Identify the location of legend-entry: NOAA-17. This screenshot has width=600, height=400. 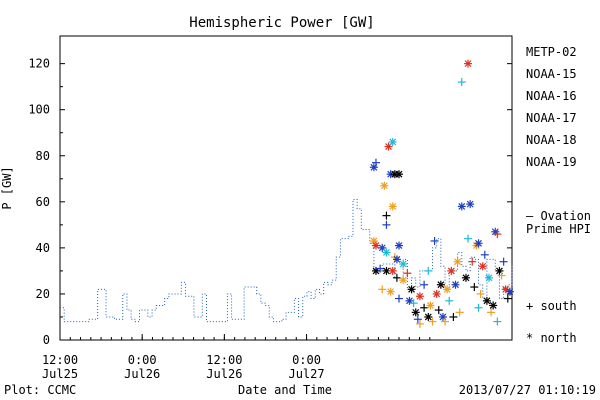
(551, 118).